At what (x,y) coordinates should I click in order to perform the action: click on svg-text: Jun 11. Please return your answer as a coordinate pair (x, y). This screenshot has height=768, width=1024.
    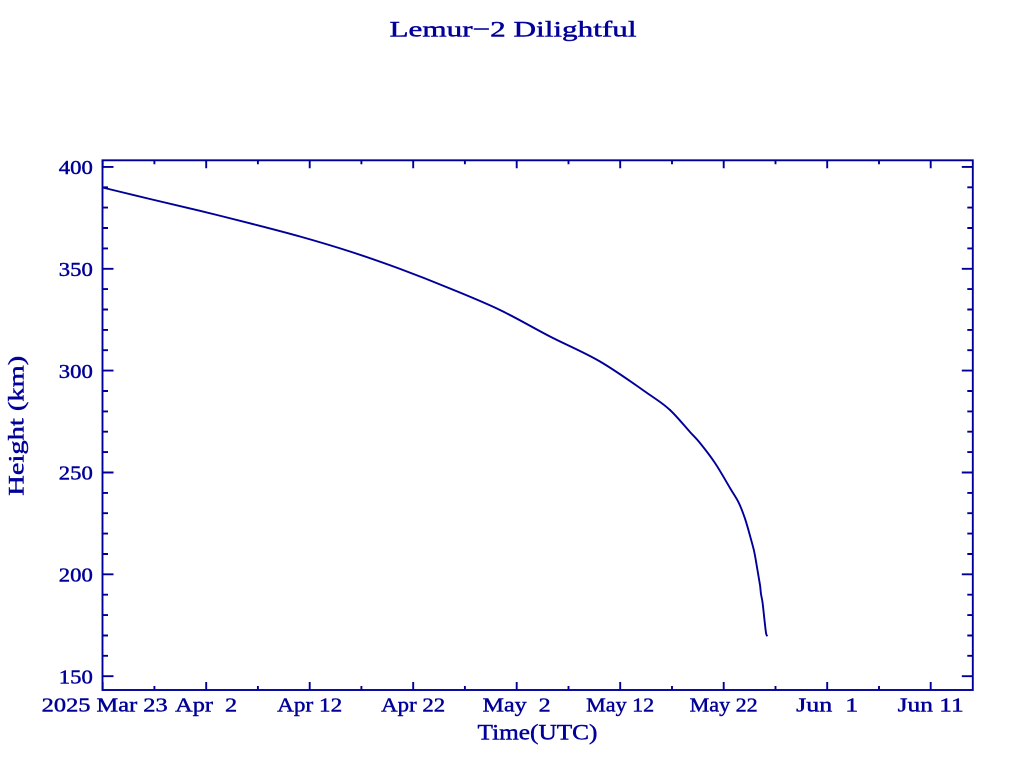
    Looking at the image, I should click on (931, 706).